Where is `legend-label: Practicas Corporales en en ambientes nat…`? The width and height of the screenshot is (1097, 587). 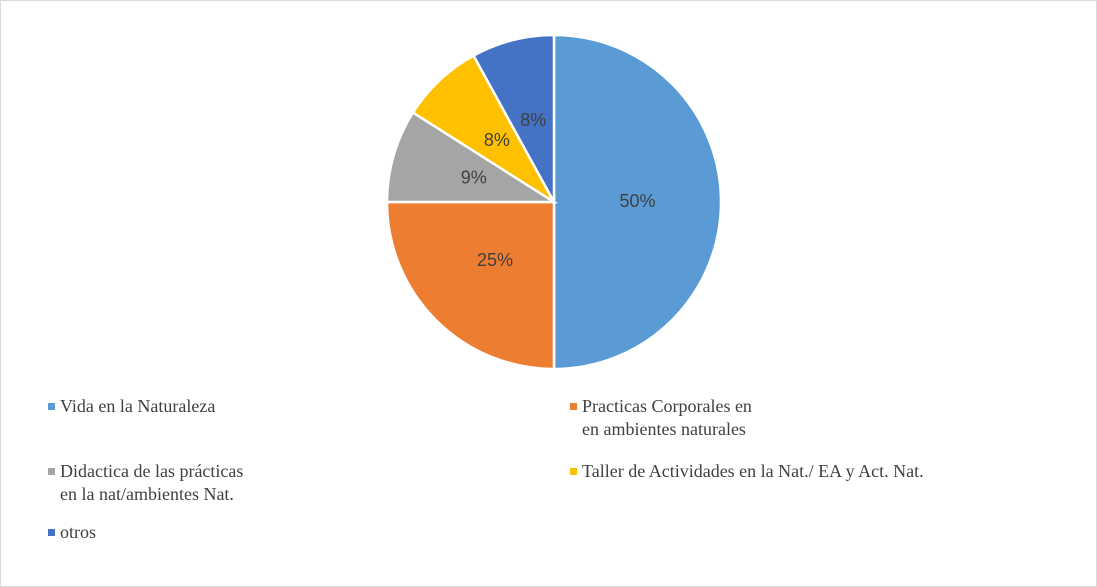 legend-label: Practicas Corporales en en ambientes nat… is located at coordinates (667, 417).